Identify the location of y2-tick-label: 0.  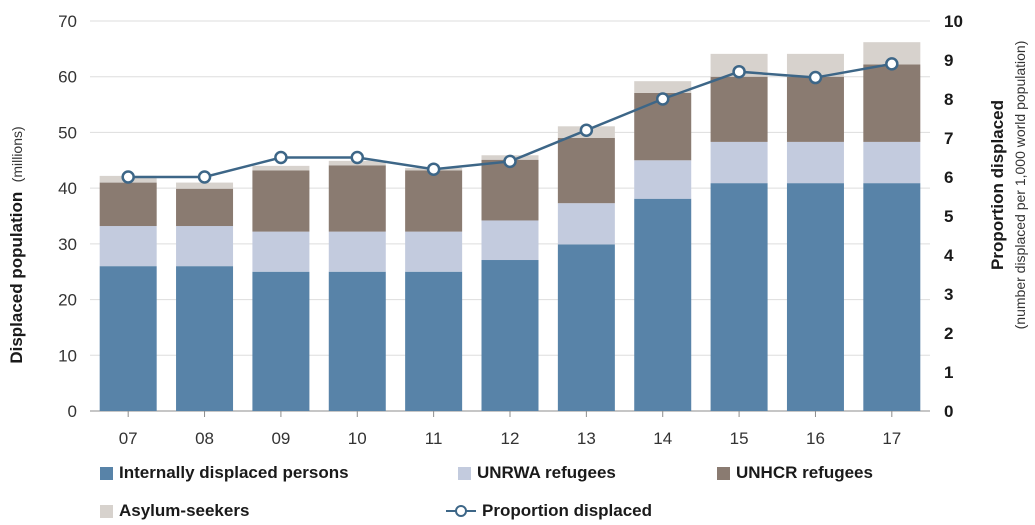
(948, 411).